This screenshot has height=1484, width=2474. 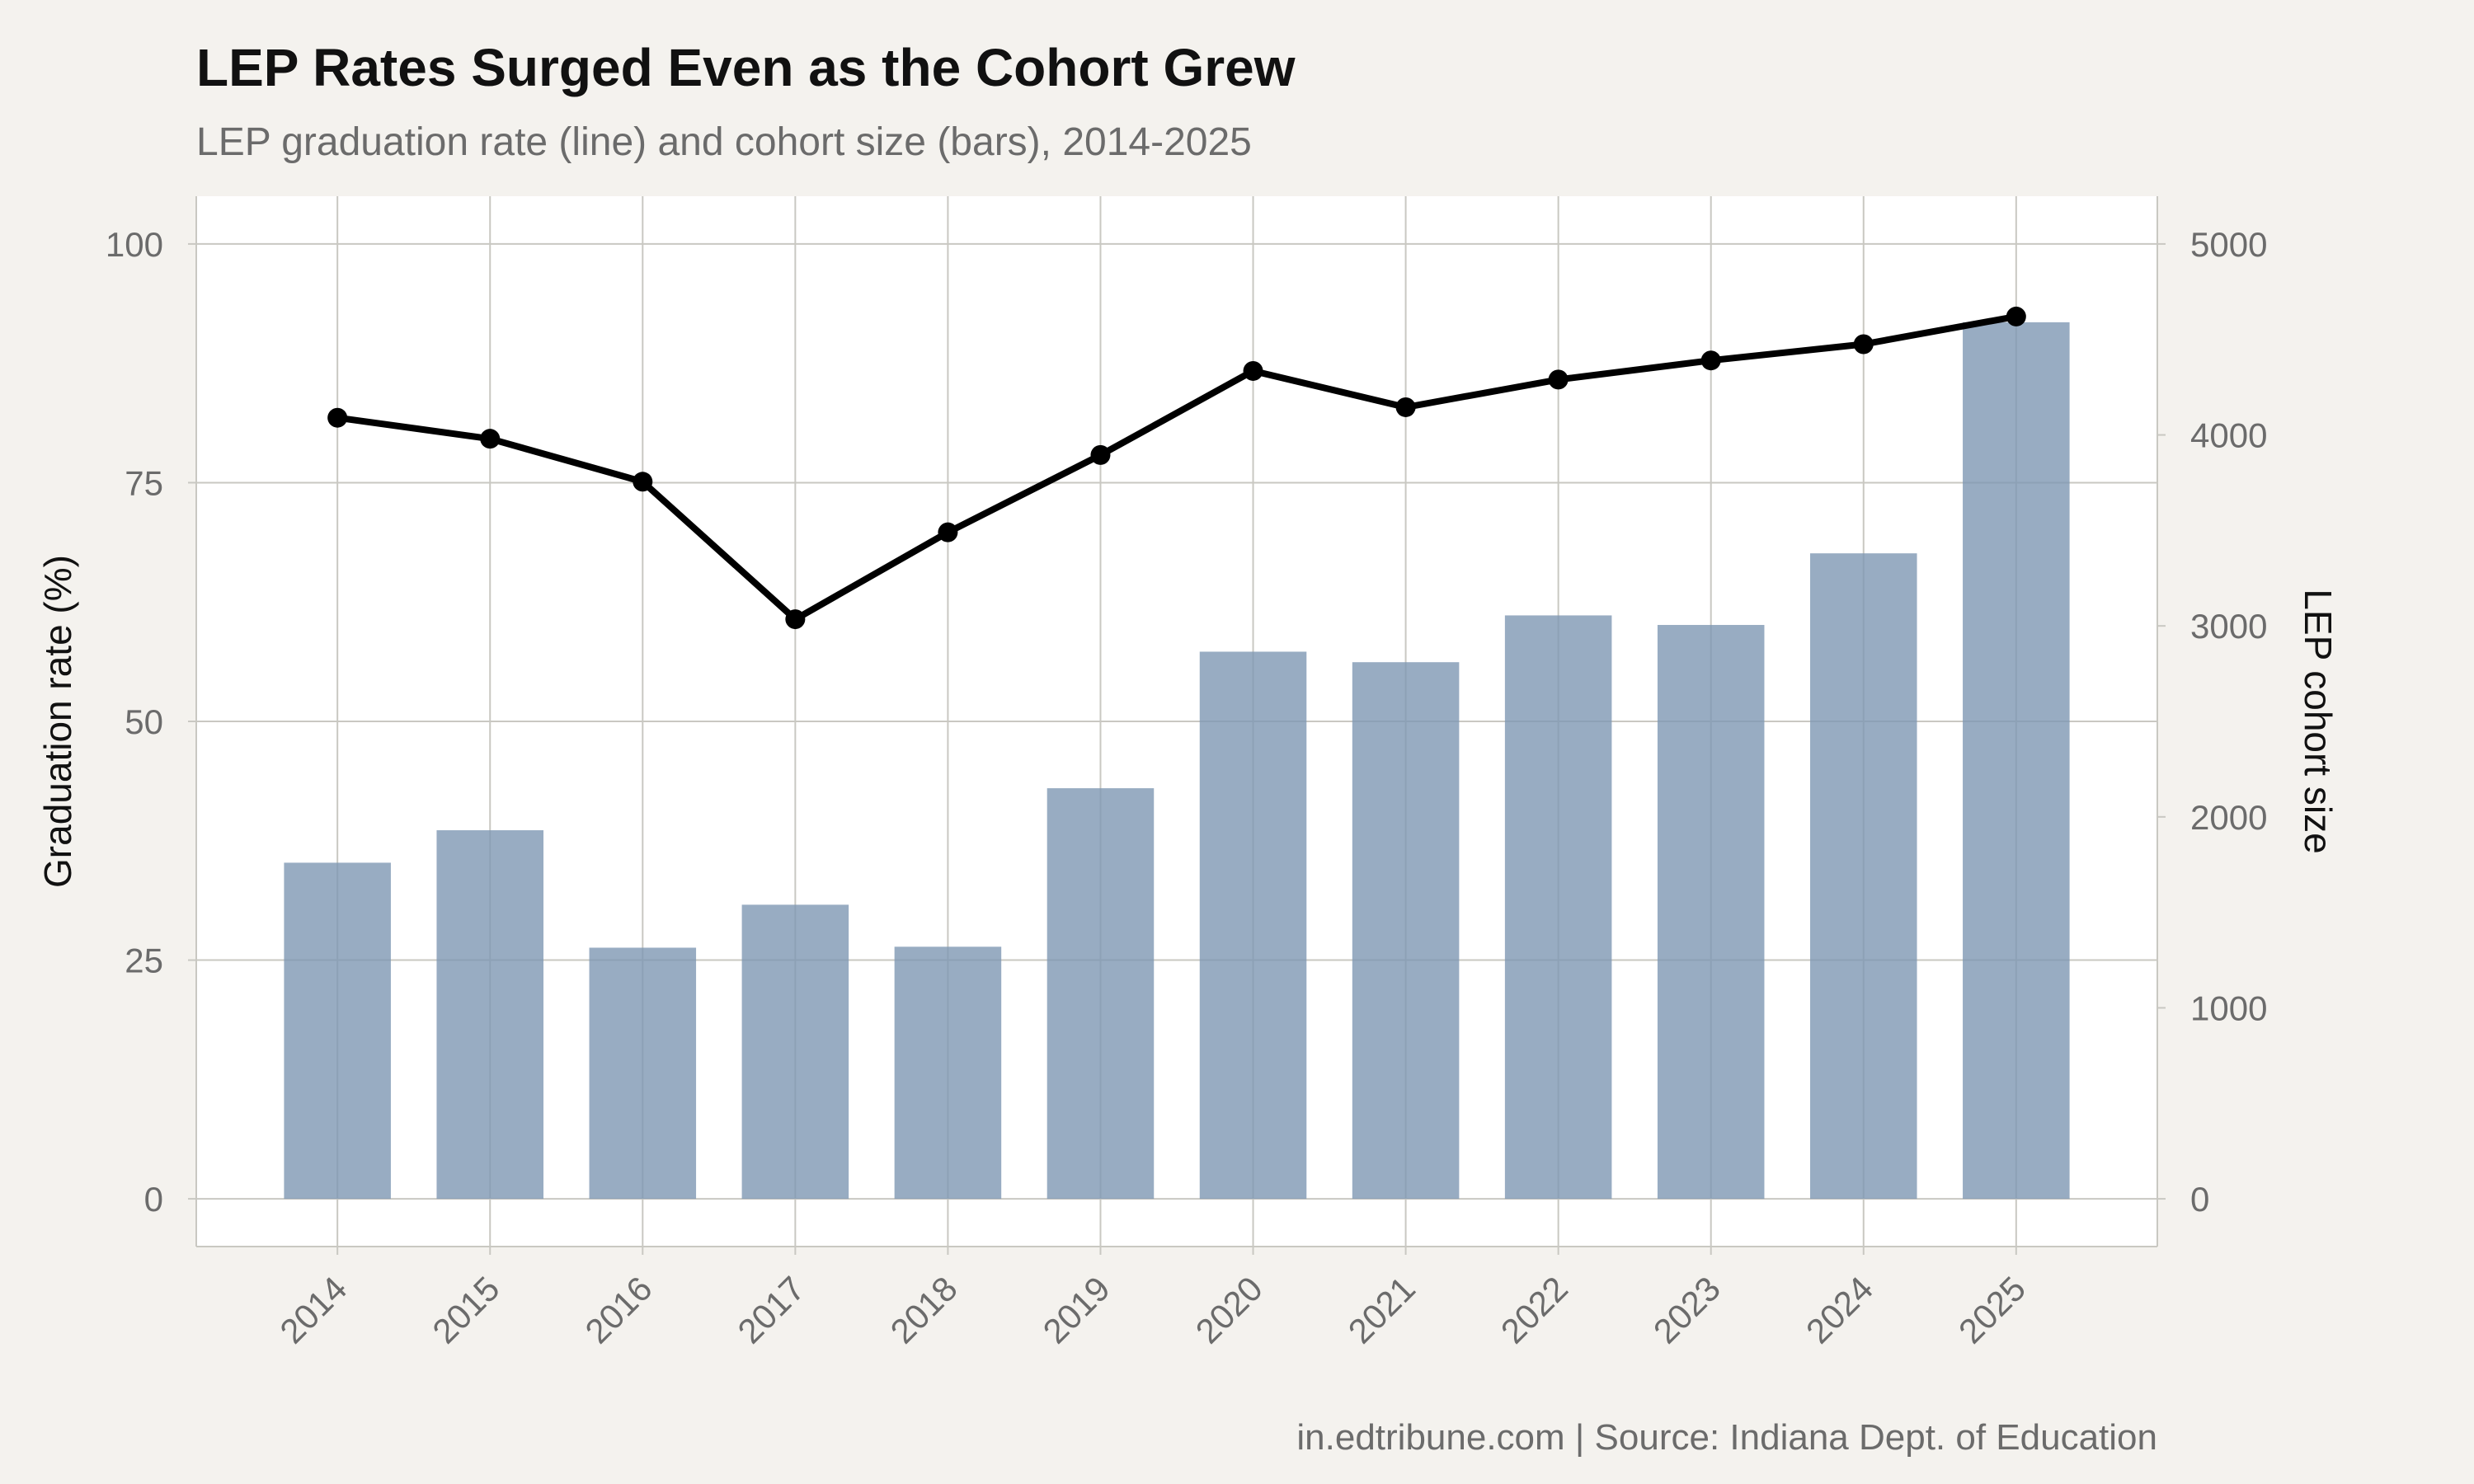 What do you see at coordinates (2016, 761) in the screenshot?
I see `bar-2025` at bounding box center [2016, 761].